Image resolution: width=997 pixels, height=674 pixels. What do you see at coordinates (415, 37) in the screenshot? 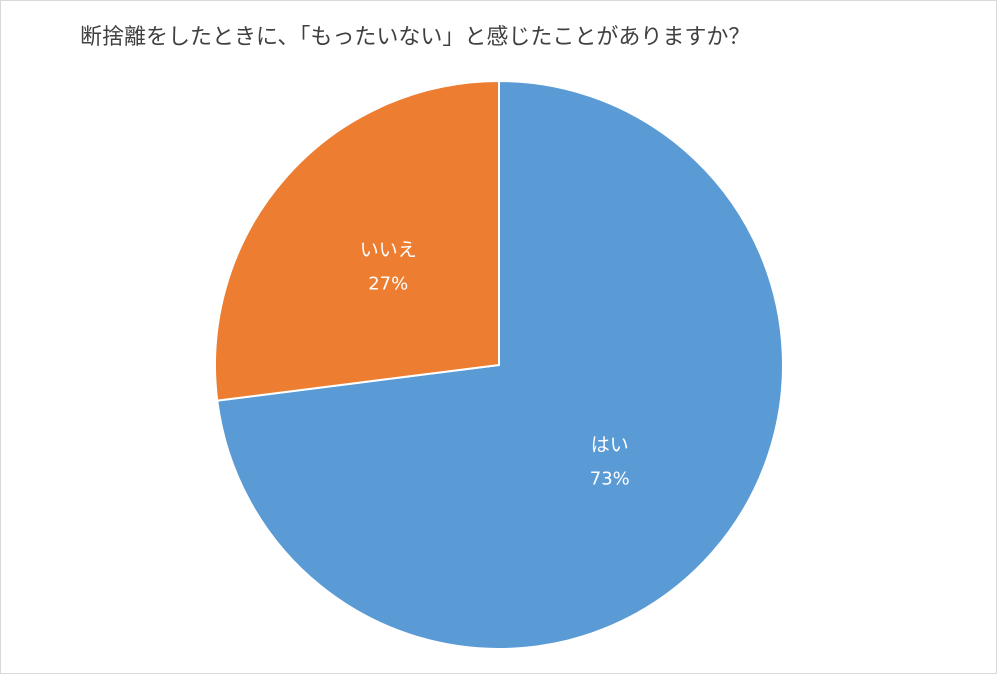
I see `chart-title: 断捨離をしたときに、「もったいない」と感じたことがありますか？` at bounding box center [415, 37].